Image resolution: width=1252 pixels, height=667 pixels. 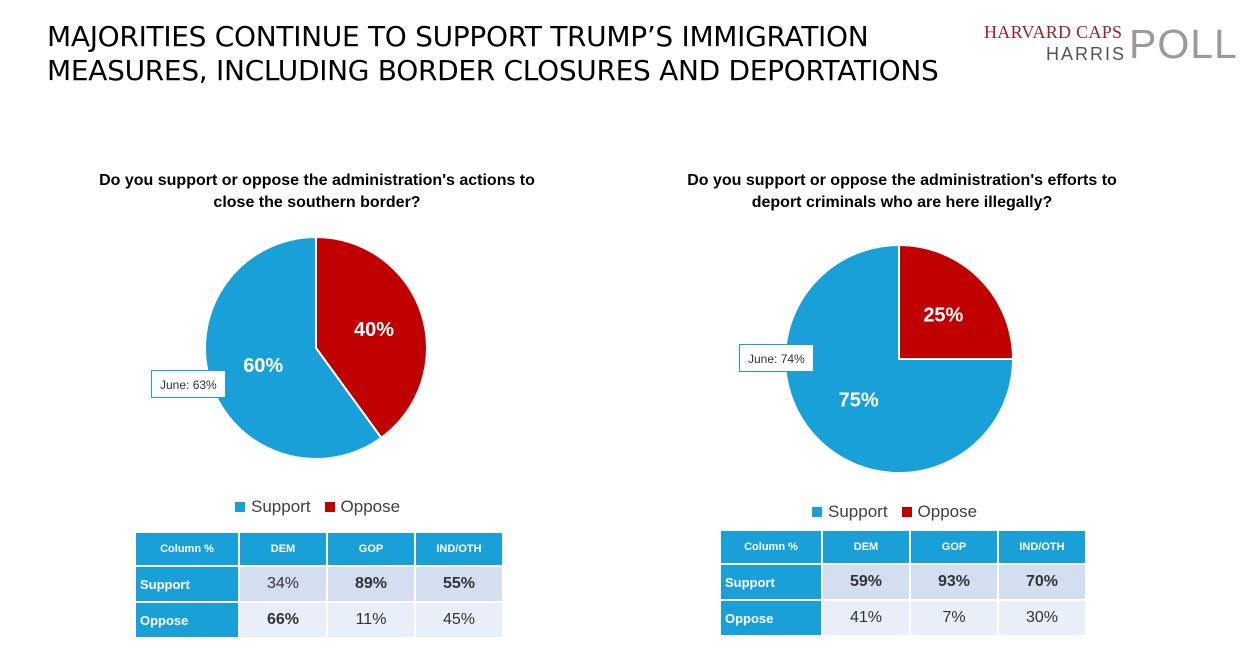 What do you see at coordinates (317, 202) in the screenshot?
I see `question-line-2: close the southern border?` at bounding box center [317, 202].